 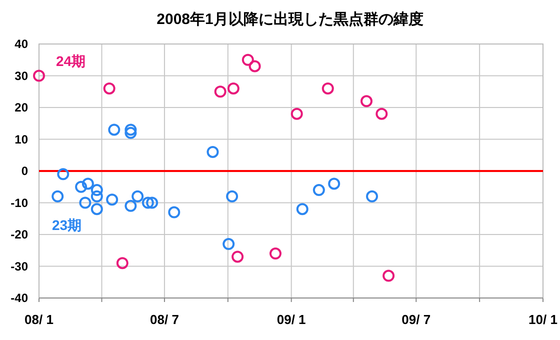 I want to click on y-tick-label: -20, so click(x=19, y=235).